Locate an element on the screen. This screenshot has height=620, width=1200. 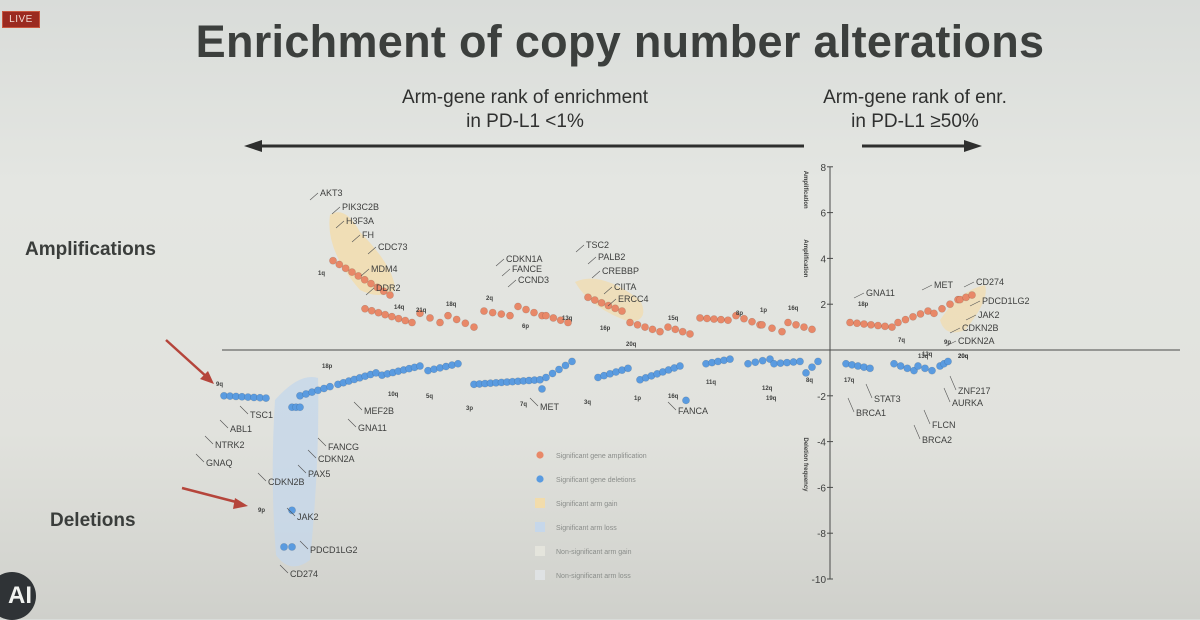
gene-label-flcn: FLCN is located at coordinates (944, 425).